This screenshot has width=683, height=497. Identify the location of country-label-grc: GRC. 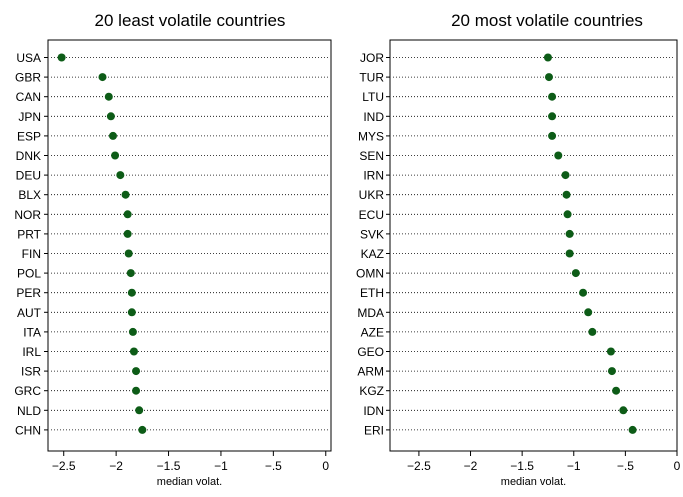
(27, 391).